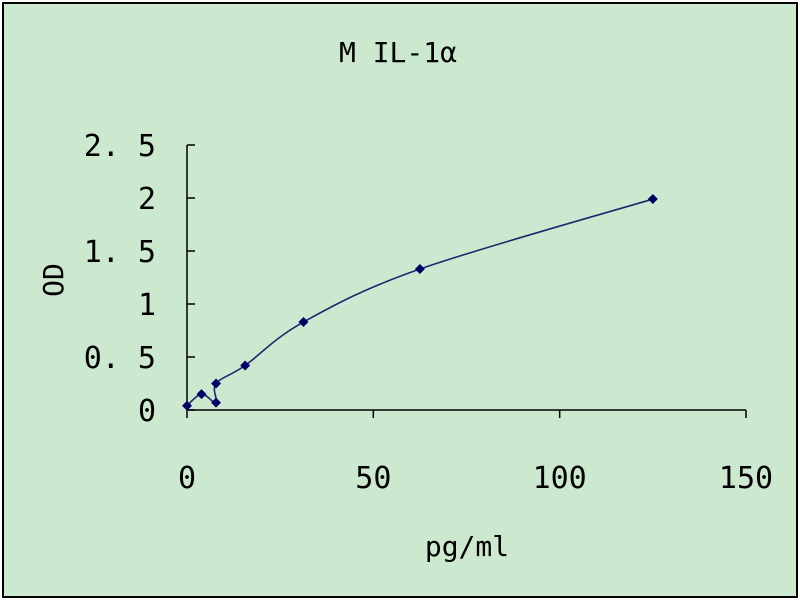  What do you see at coordinates (120, 252) in the screenshot?
I see `y-tick-label: 1. 5` at bounding box center [120, 252].